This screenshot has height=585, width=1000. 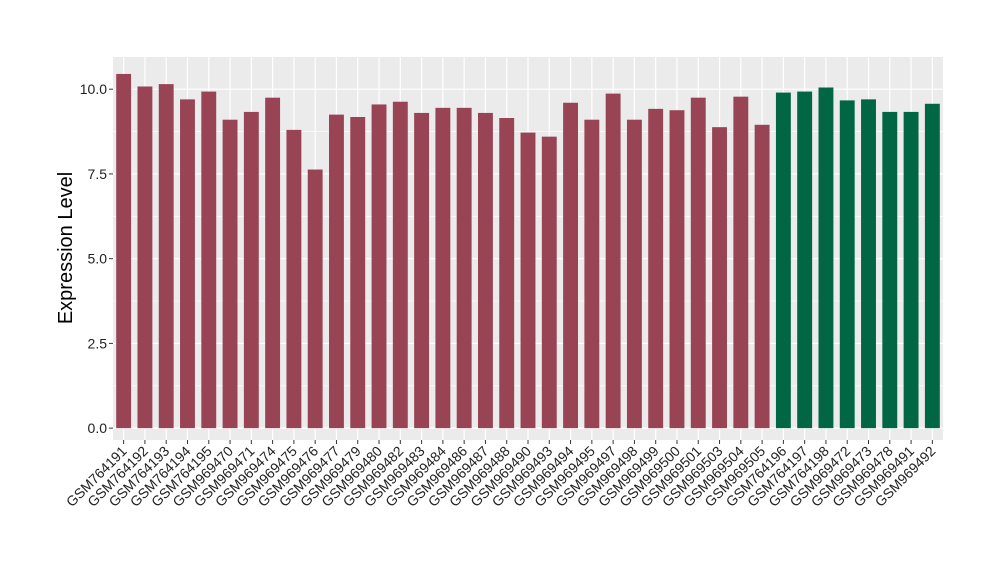 I want to click on bar-GSM969474, so click(x=273, y=263).